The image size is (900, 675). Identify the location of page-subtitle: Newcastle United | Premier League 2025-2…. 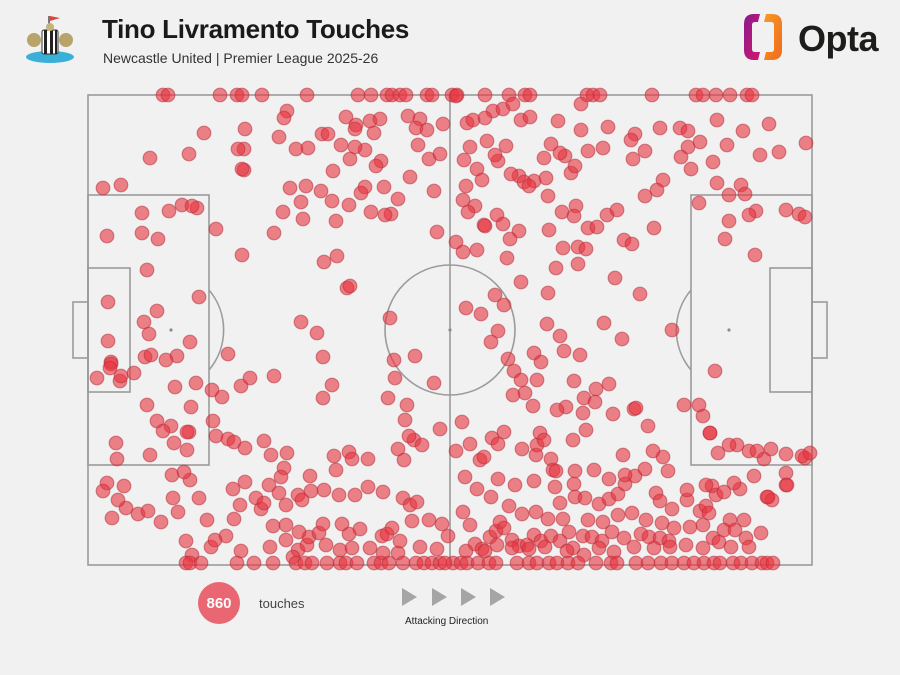
(241, 58).